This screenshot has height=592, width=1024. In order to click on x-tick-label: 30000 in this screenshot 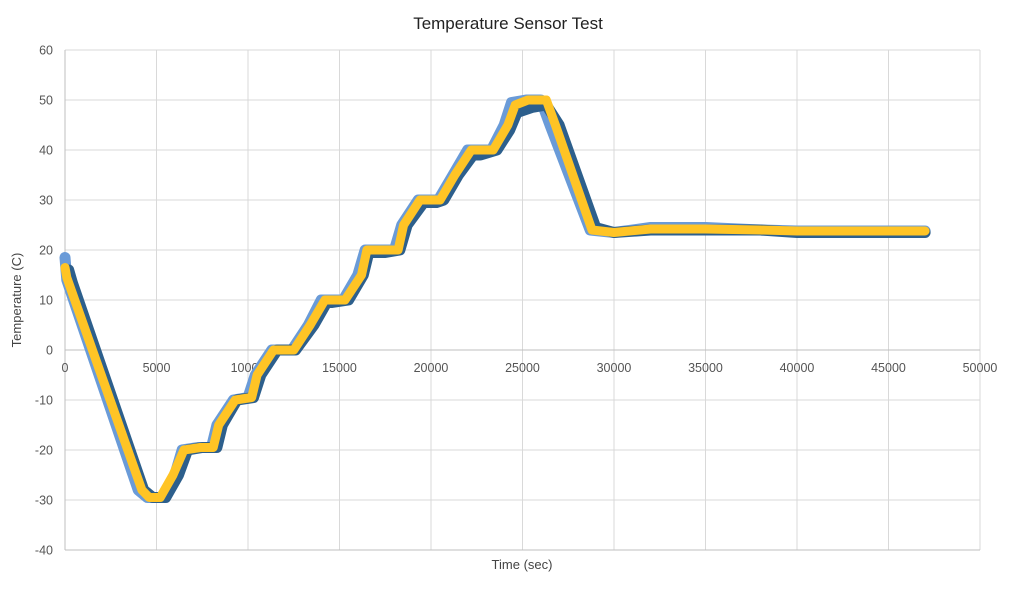, I will do `click(614, 368)`.